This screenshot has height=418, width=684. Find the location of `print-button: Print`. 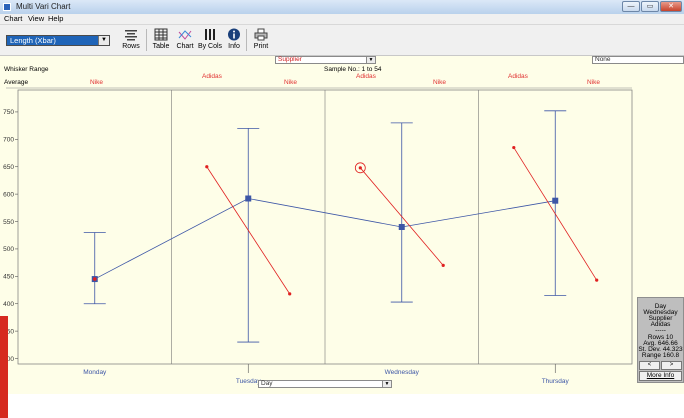

print-button: Print is located at coordinates (261, 40).